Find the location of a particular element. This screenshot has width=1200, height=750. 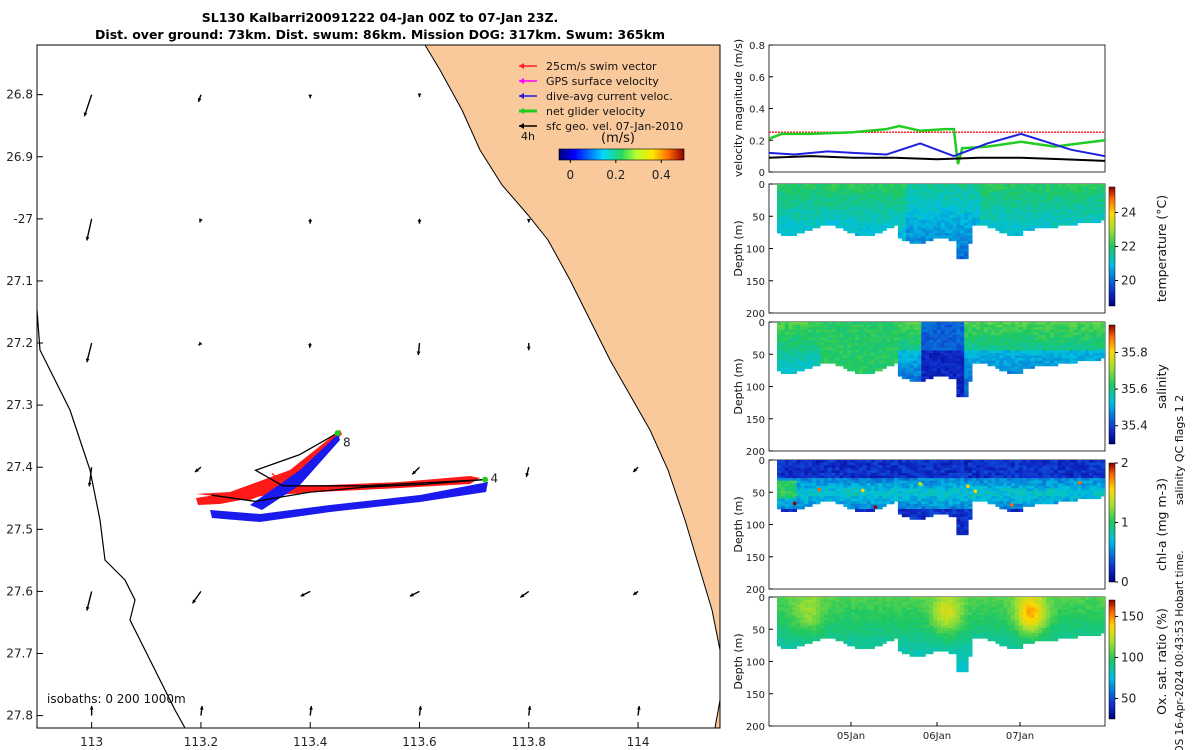

current-arrow-head is located at coordinates (201, 220).